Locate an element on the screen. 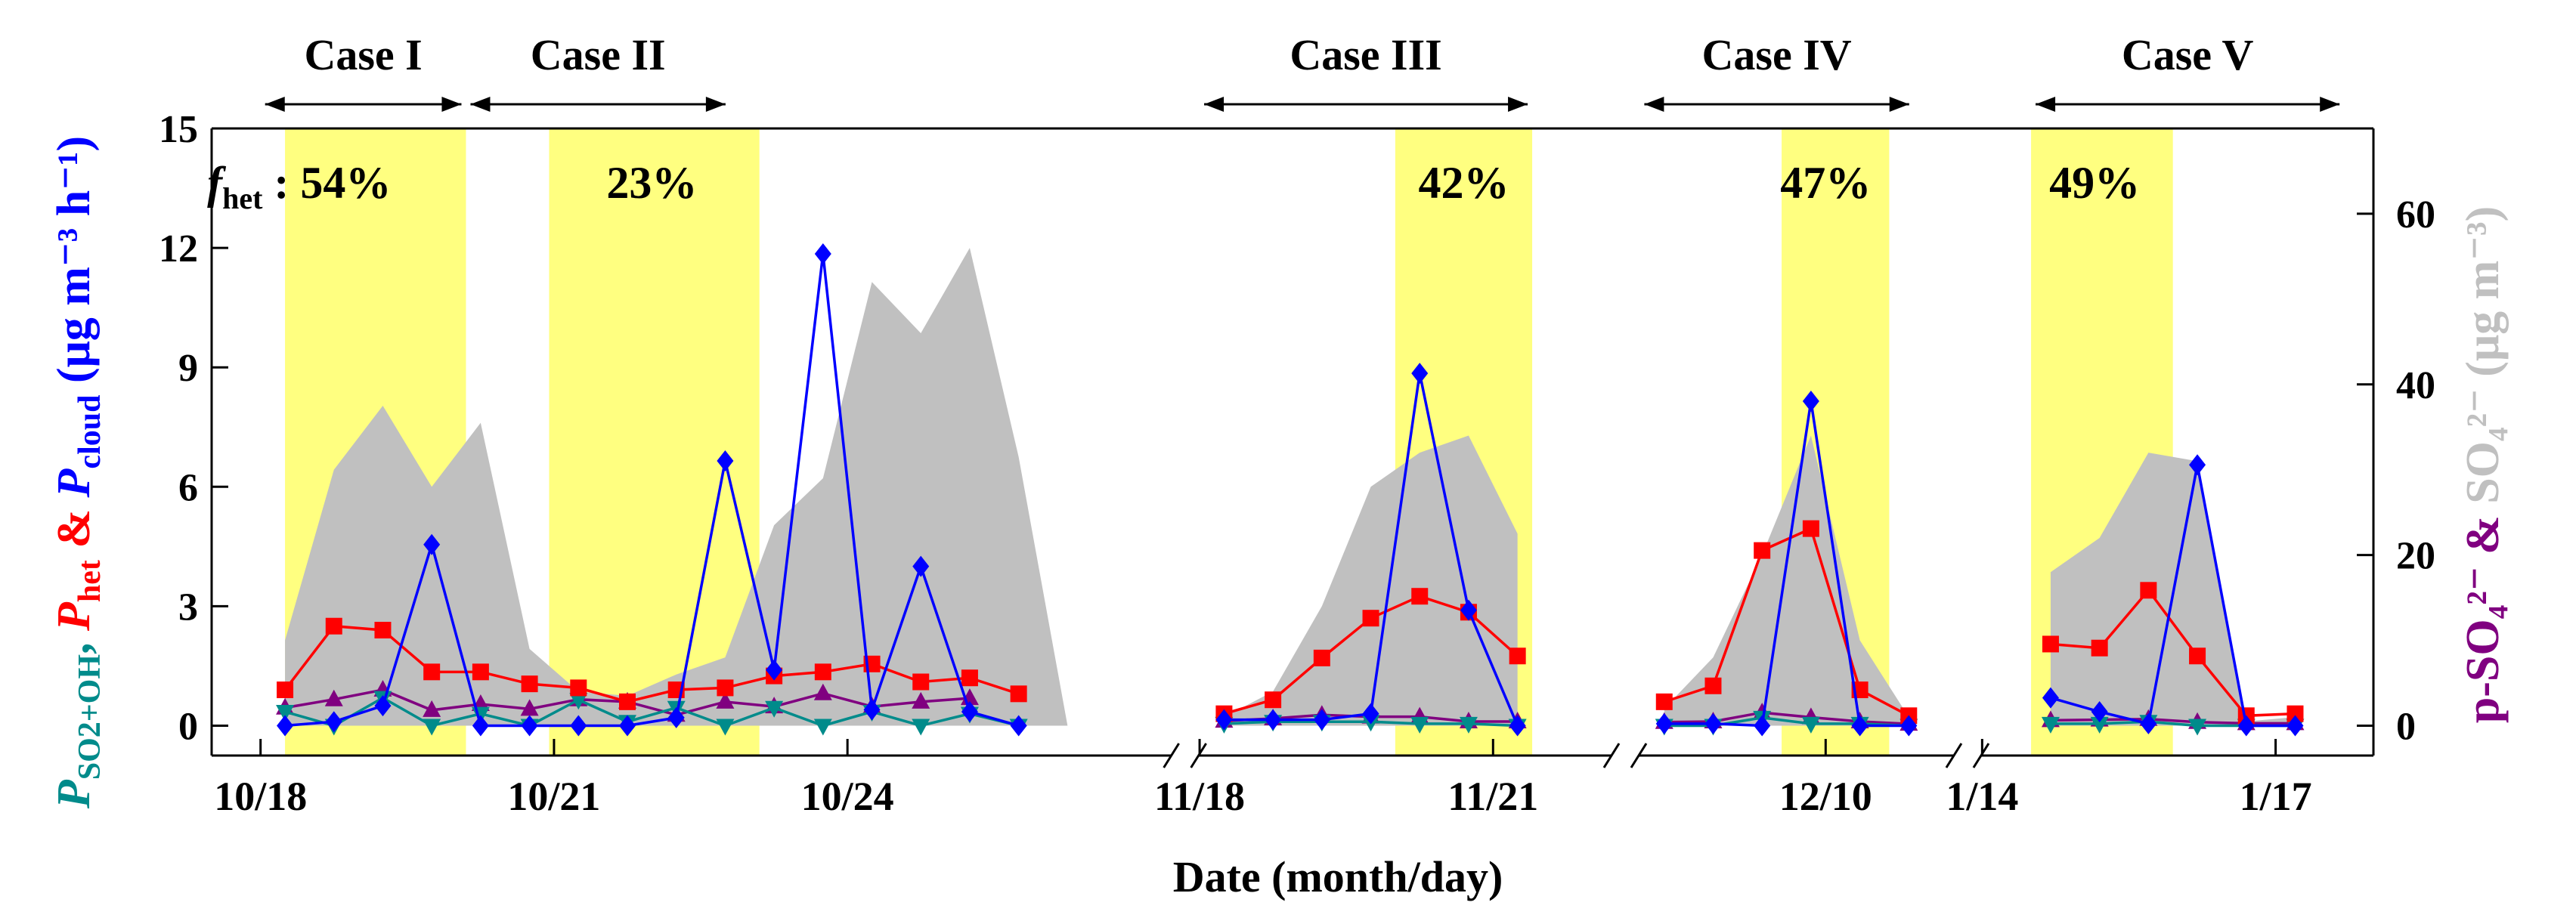 This screenshot has width=2576, height=921. right-y-tick-label: 20 is located at coordinates (2415, 556).